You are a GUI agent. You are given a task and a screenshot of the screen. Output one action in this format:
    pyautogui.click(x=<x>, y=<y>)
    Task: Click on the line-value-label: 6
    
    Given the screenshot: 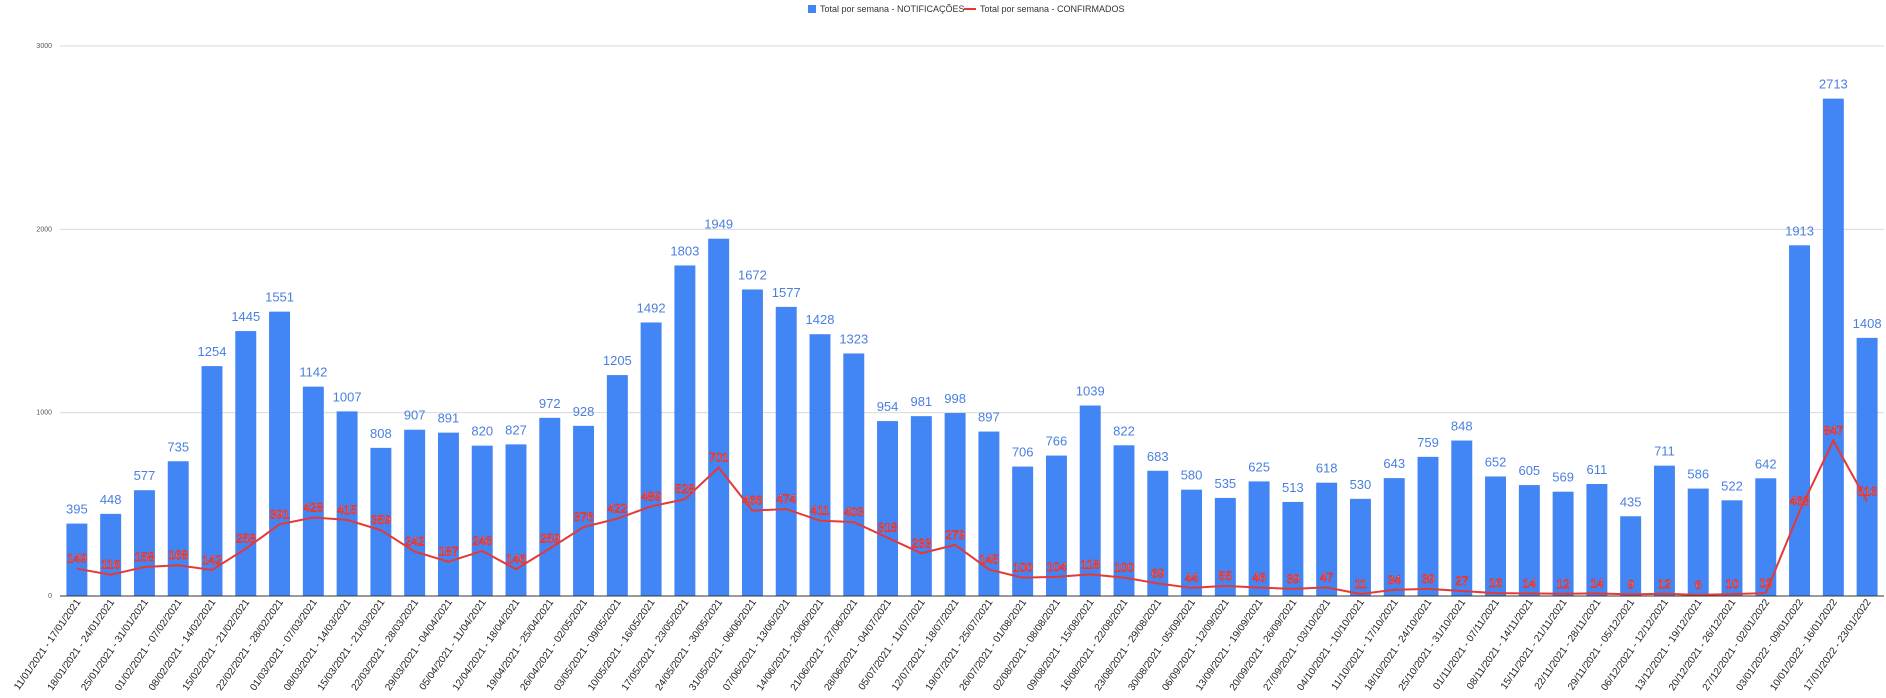 What is the action you would take?
    pyautogui.click(x=1698, y=585)
    